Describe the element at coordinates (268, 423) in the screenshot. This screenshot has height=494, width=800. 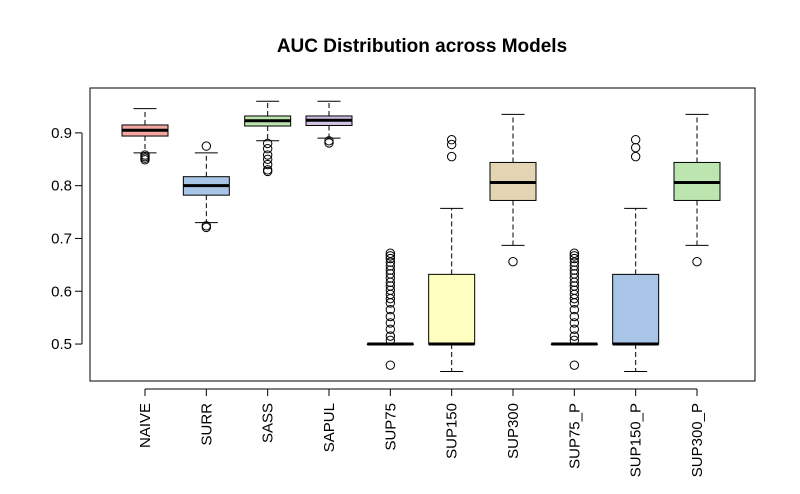
I see `x-tick-label: SASS` at that location.